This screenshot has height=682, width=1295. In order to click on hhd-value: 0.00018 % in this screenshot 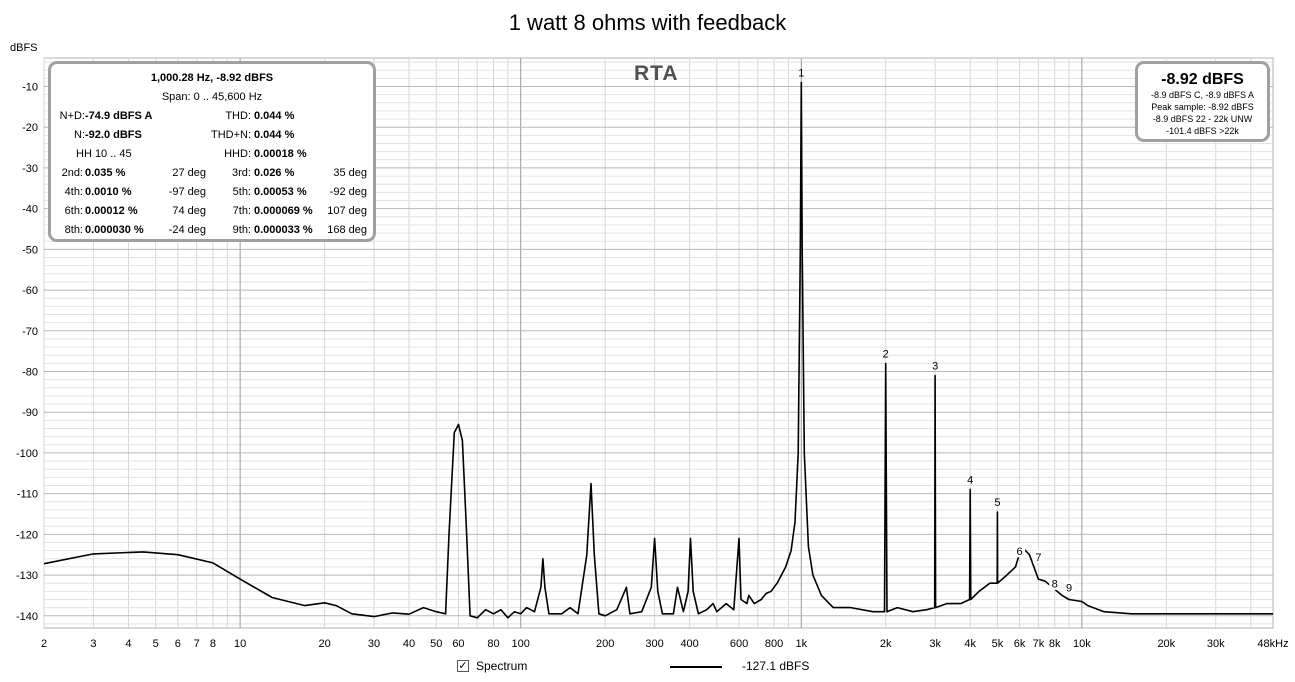, I will do `click(280, 154)`.